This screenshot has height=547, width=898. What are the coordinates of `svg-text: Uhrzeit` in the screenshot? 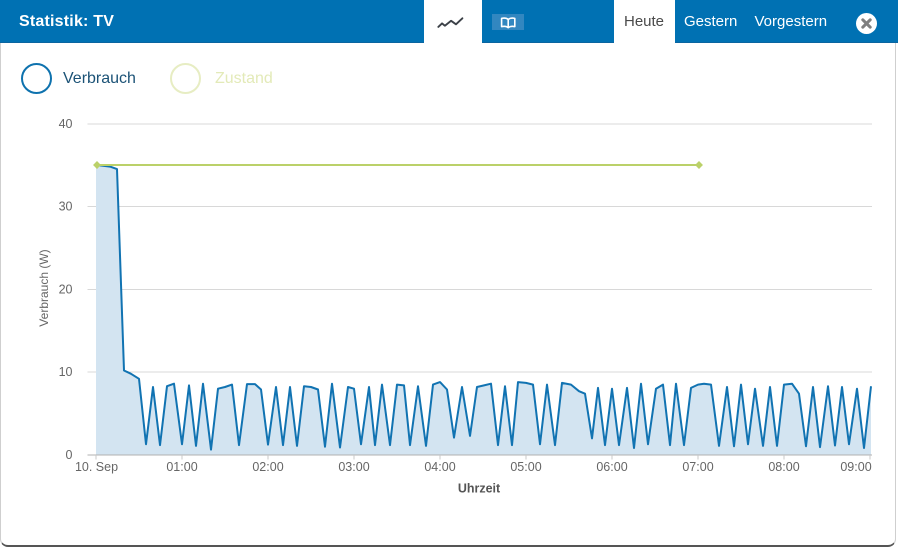 It's located at (479, 489).